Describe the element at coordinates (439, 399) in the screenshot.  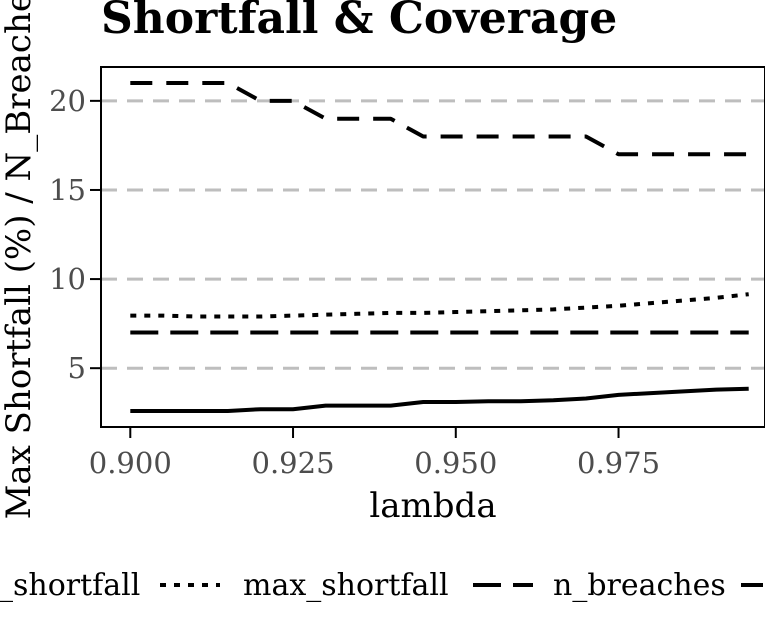
I see `series-line-shortfall` at that location.